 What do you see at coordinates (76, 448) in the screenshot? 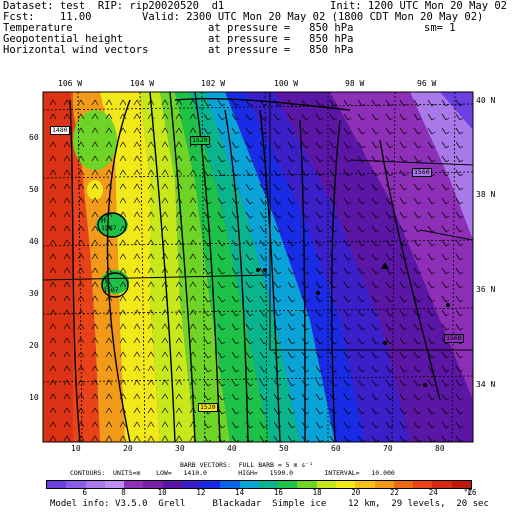
I see `x-tick-label: 10` at bounding box center [76, 448].